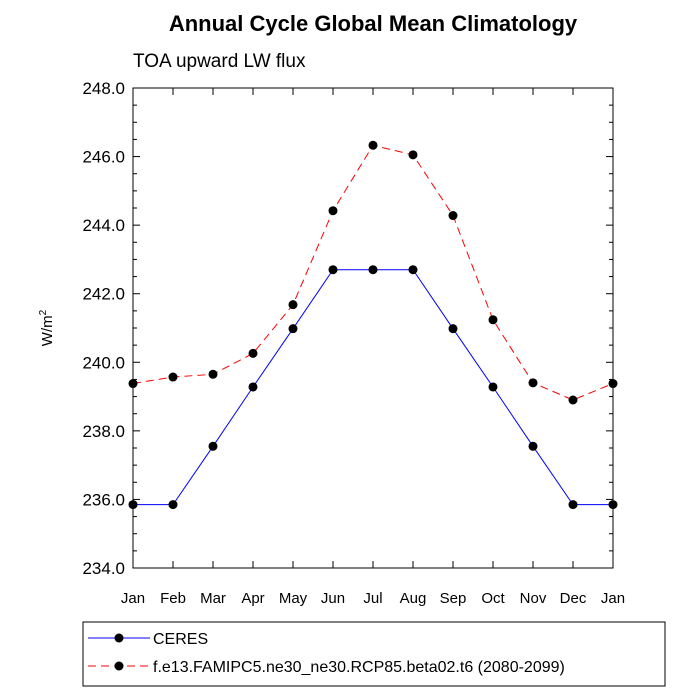  What do you see at coordinates (119, 666) in the screenshot?
I see `legend-marker-model` at bounding box center [119, 666].